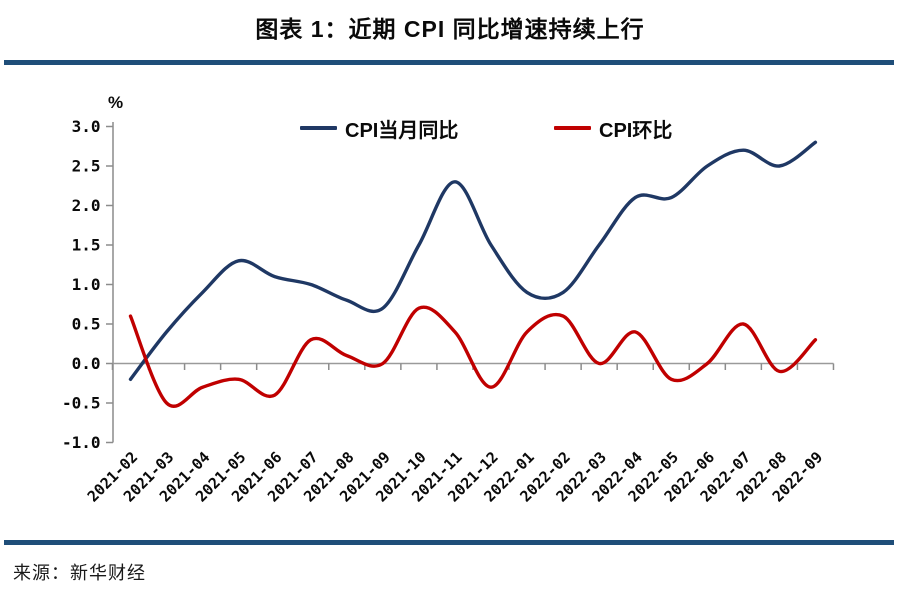  Describe the element at coordinates (86, 126) in the screenshot. I see `svg-text: 3.0` at that location.